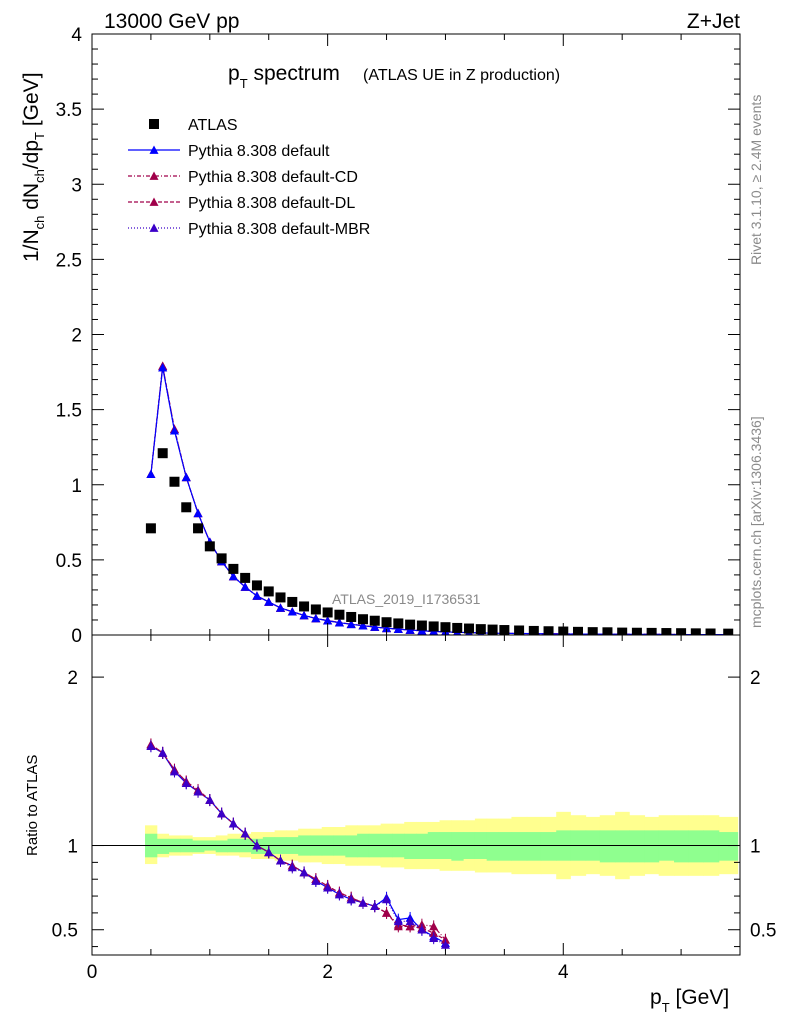  I want to click on ratio-y-tick-label-right: 0.5, so click(763, 931).